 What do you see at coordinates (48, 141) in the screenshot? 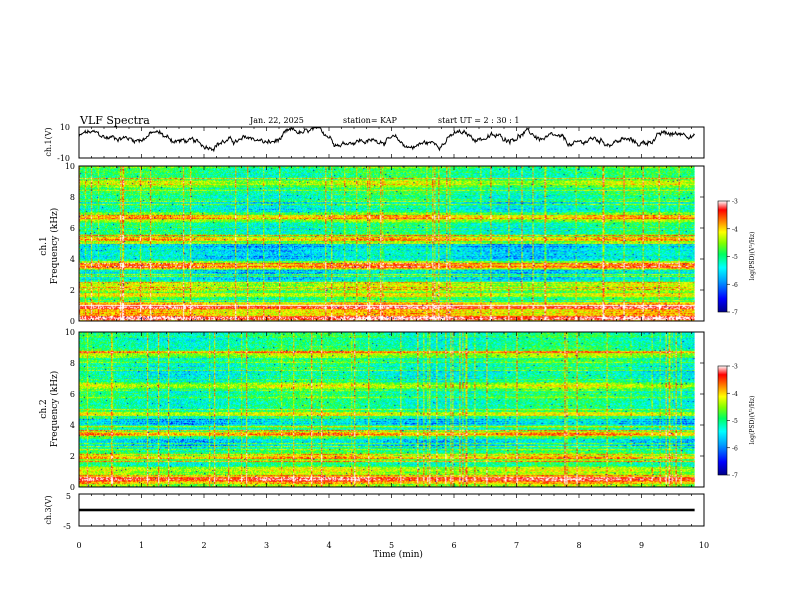
I see `ch1-ylabel: ch.1(V)` at bounding box center [48, 141].